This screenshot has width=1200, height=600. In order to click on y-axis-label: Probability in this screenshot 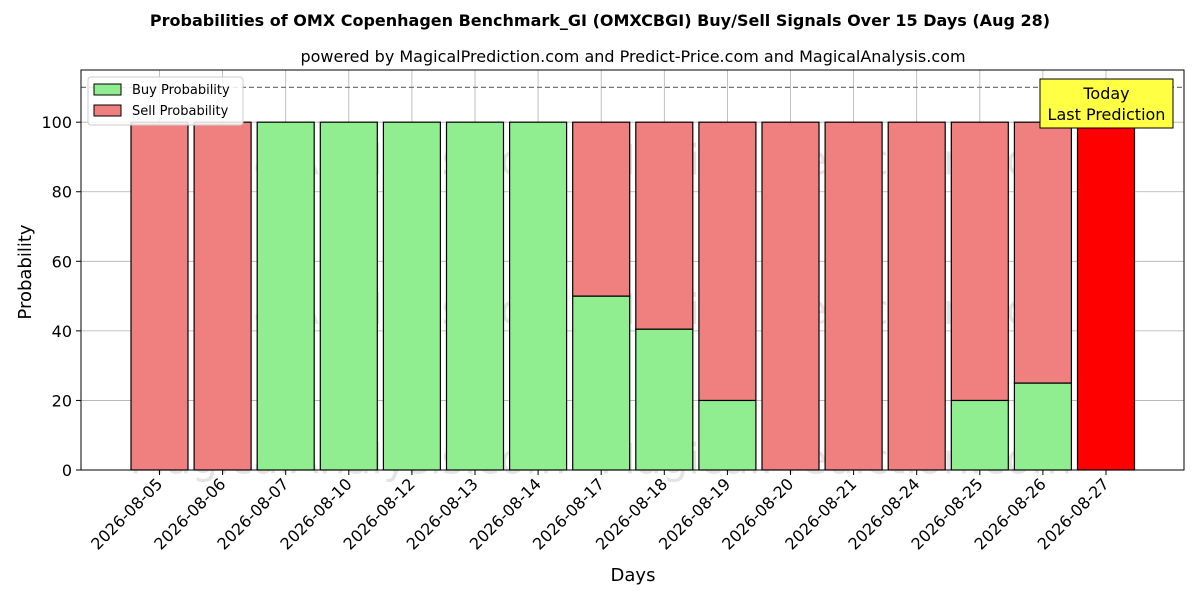, I will do `click(25, 271)`.